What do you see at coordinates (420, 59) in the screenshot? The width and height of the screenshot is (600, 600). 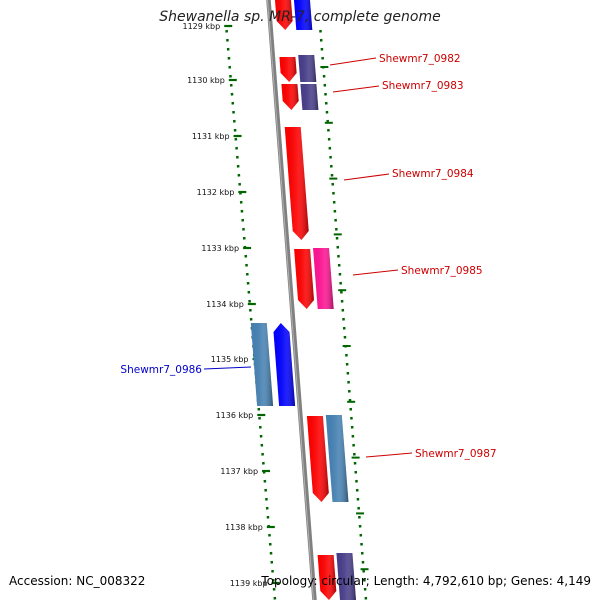 I see `gene-label: Shewmr7_0982` at bounding box center [420, 59].